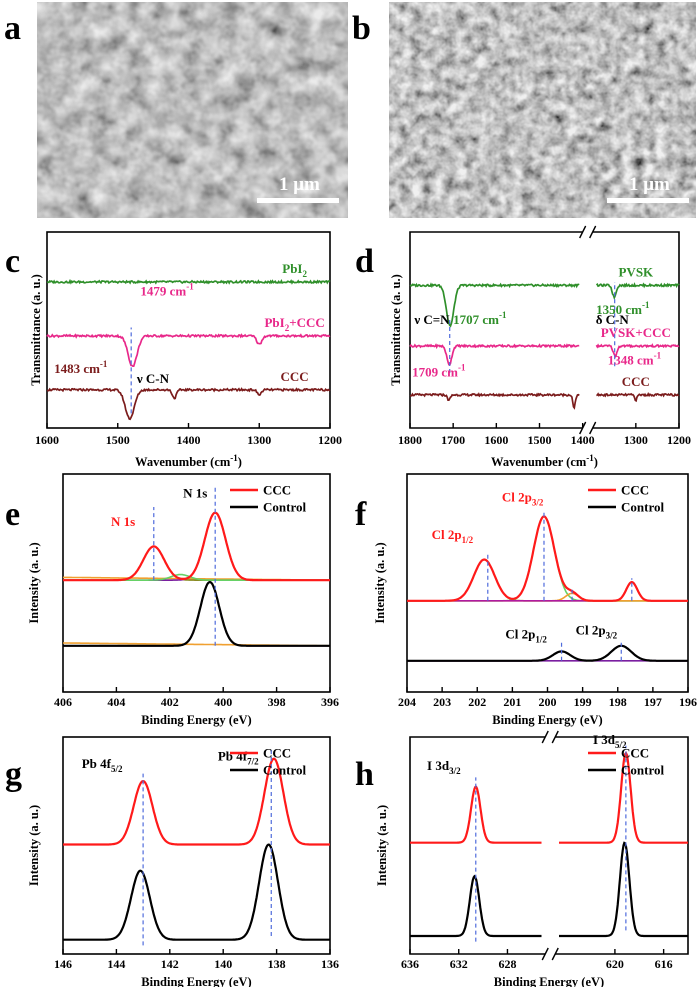 The image size is (700, 987). Describe the element at coordinates (63, 964) in the screenshot. I see `x-tick-label: 146` at that location.